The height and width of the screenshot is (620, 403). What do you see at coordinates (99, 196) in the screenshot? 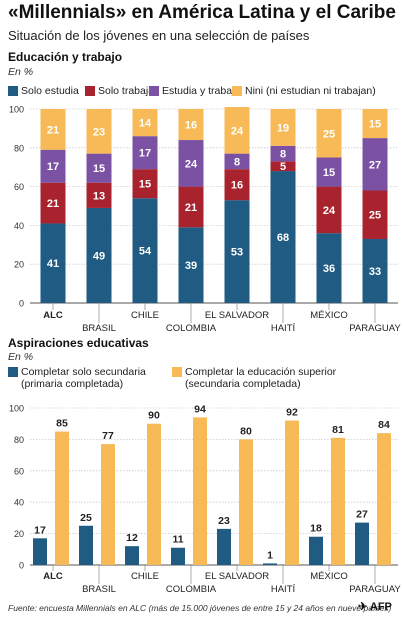
I see `data-label-solo-trabaja: 13` at bounding box center [99, 196].